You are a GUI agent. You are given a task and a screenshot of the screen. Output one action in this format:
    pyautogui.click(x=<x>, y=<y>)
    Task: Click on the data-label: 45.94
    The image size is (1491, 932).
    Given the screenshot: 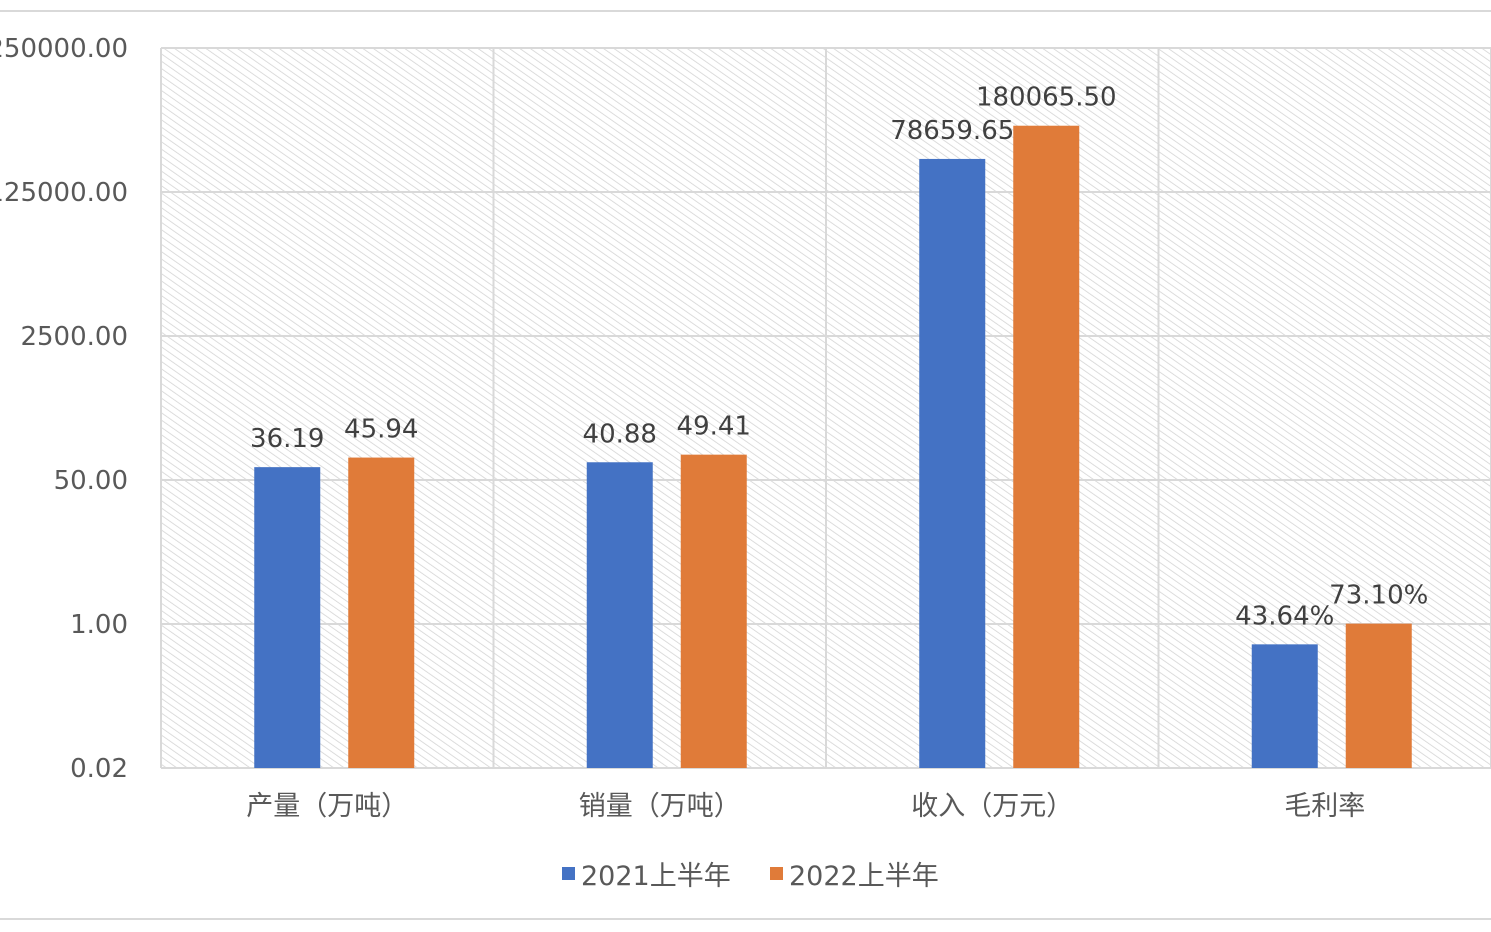 What is the action you would take?
    pyautogui.click(x=381, y=430)
    